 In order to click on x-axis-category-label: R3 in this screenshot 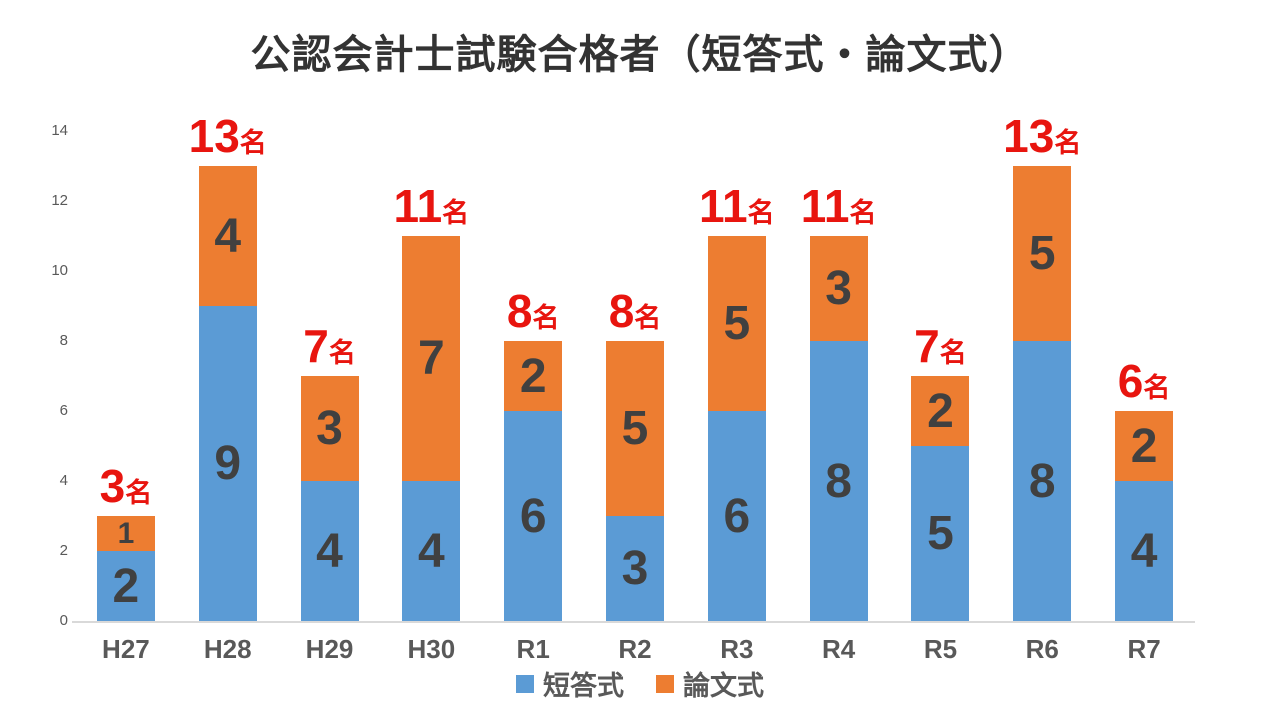, I will do `click(737, 649)`.